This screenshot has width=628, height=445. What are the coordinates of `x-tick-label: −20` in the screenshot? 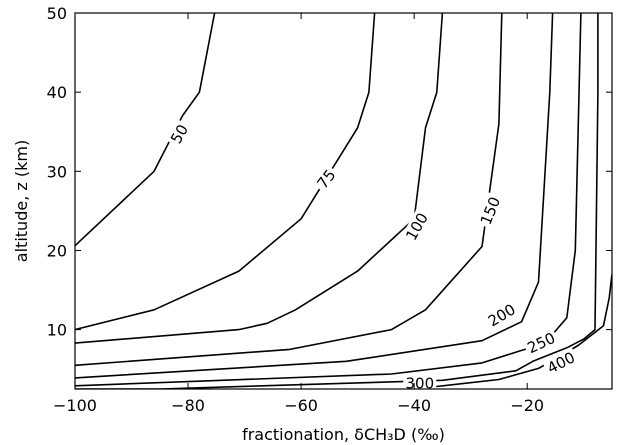 It's located at (527, 405).